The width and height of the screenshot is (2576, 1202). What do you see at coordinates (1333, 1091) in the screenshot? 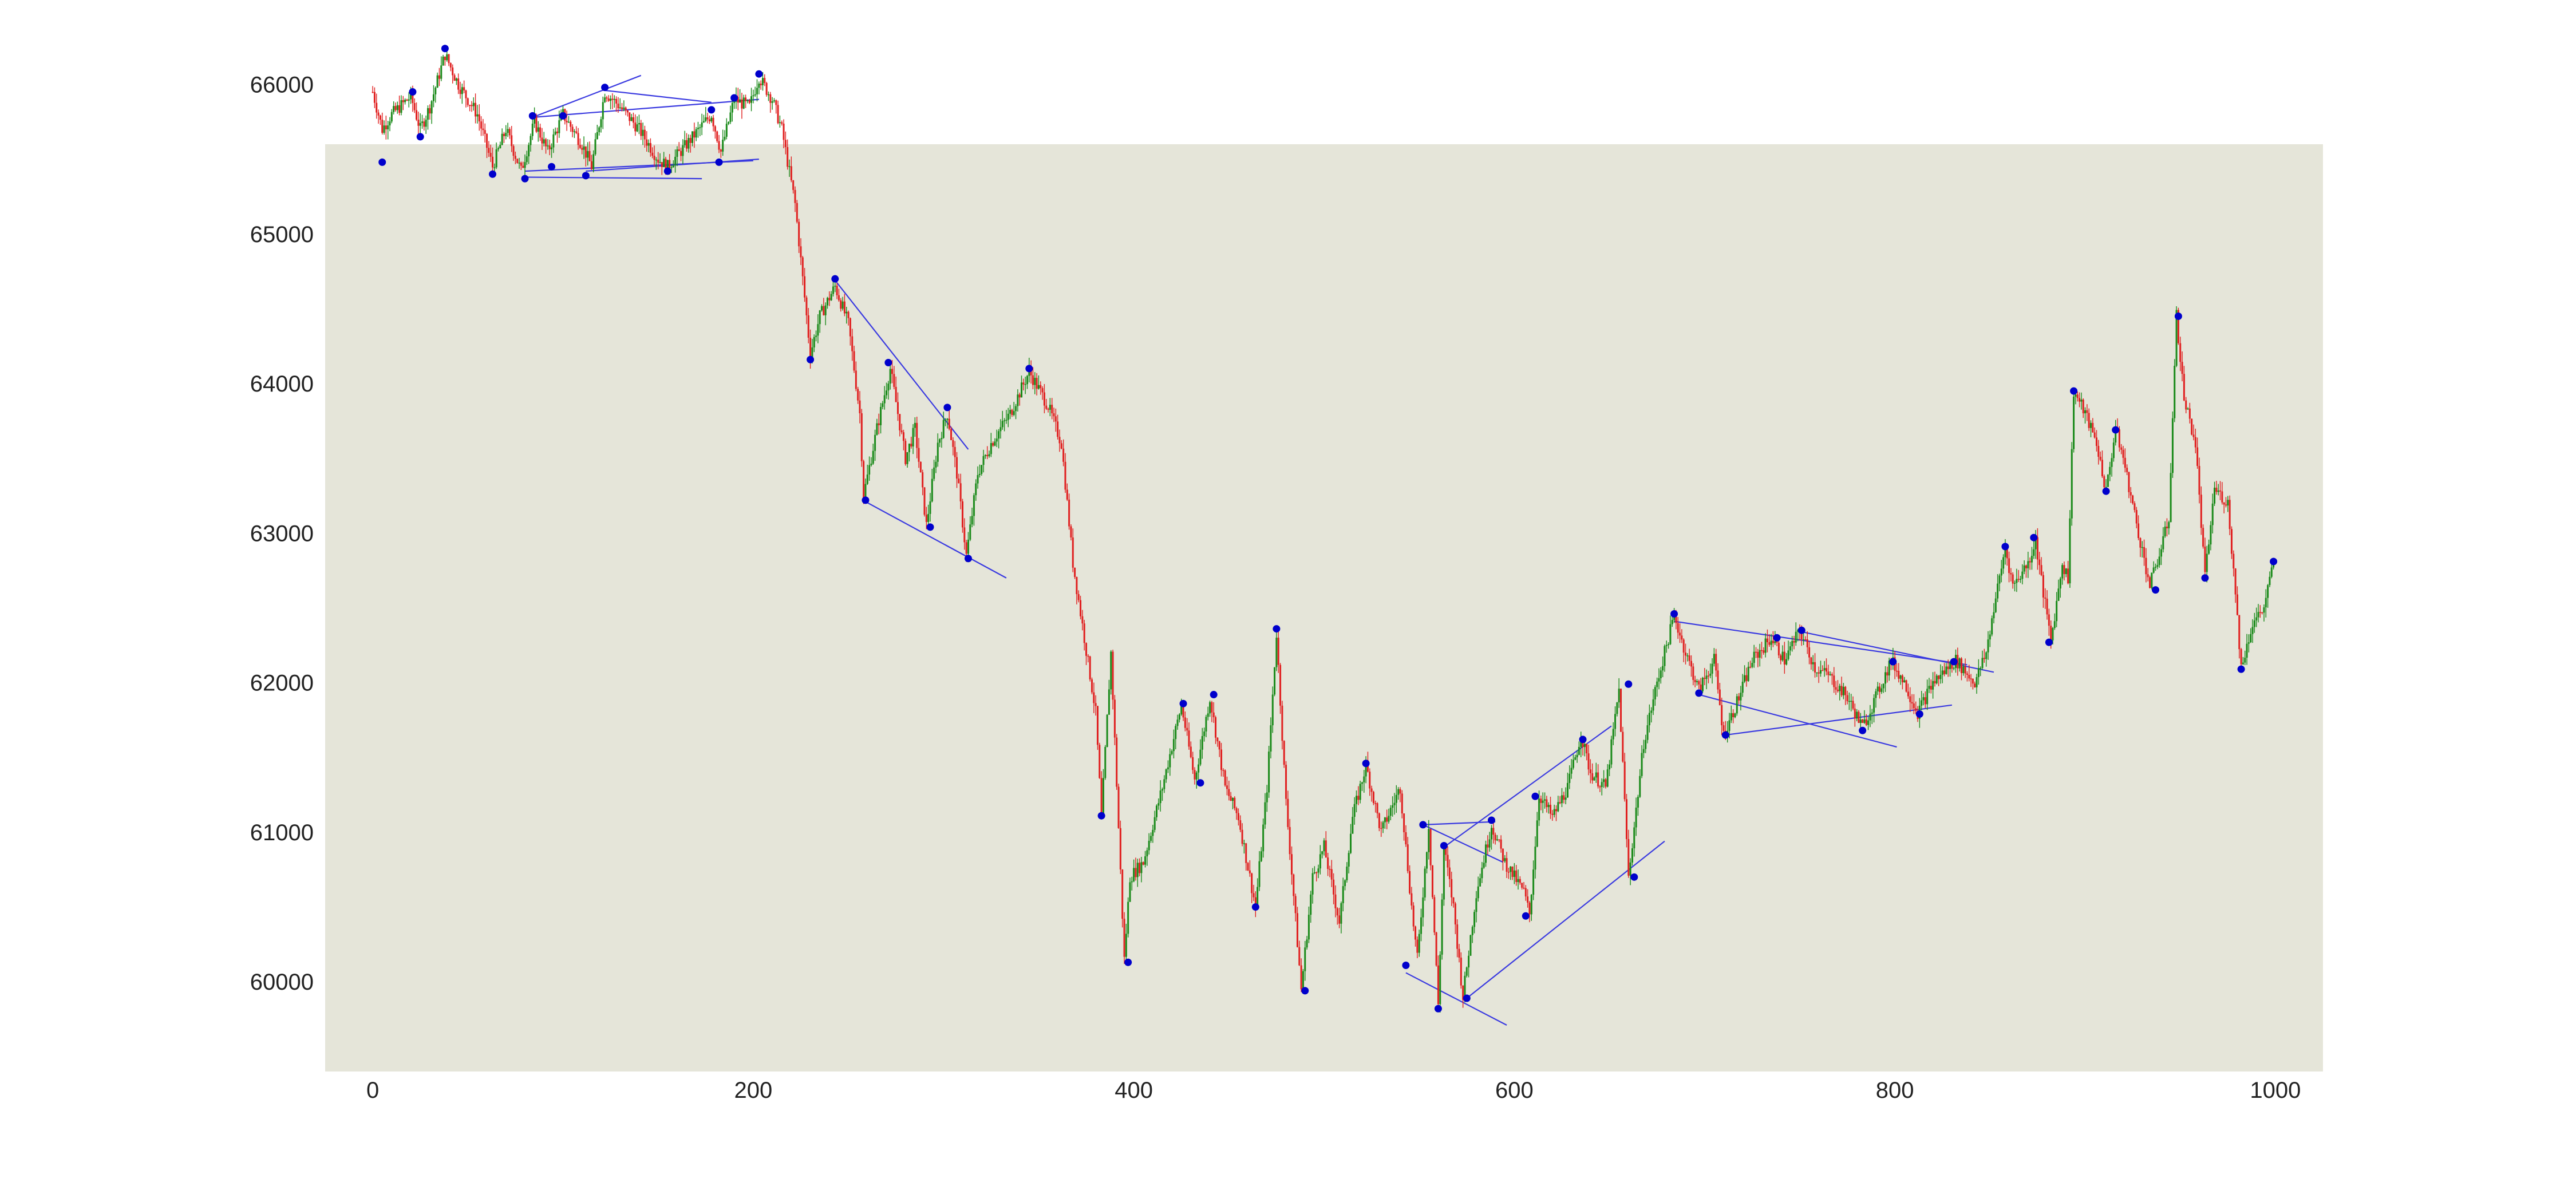
I see `x-axis: 0 200 400 600 800 1000` at bounding box center [1333, 1091].